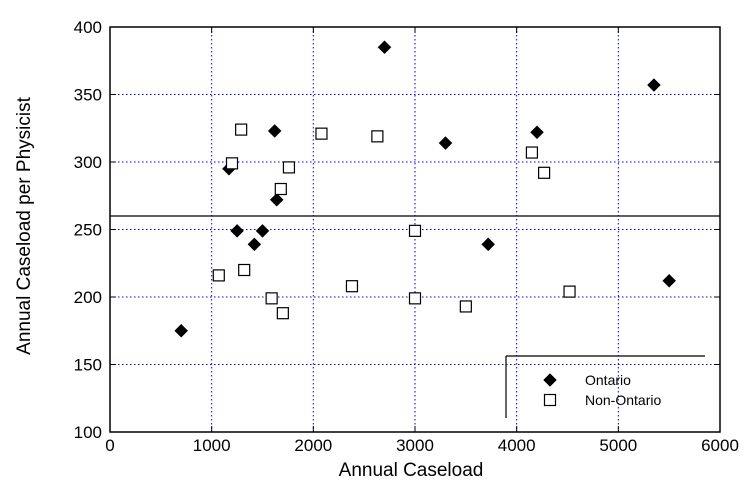 The image size is (746, 484). I want to click on x-tick-label: 6000, so click(720, 445).